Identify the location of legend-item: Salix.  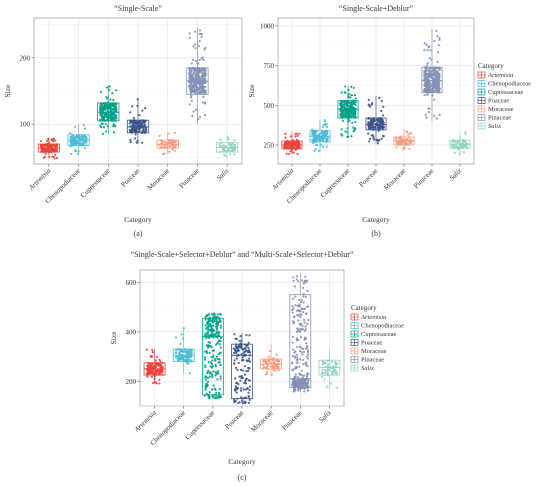
(489, 126).